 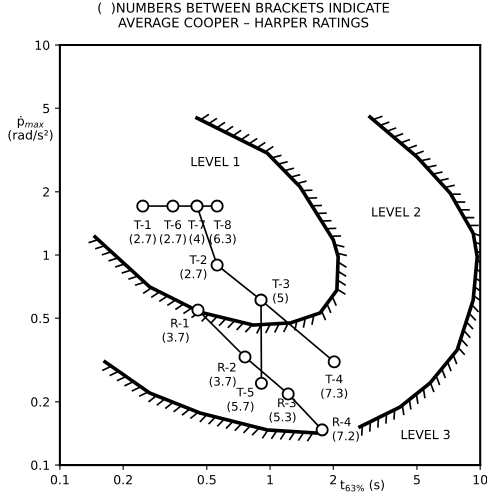 What do you see at coordinates (30, 129) in the screenshot?
I see `y-axis-title: ṗ$_{max}$ (rad/s²)` at bounding box center [30, 129].